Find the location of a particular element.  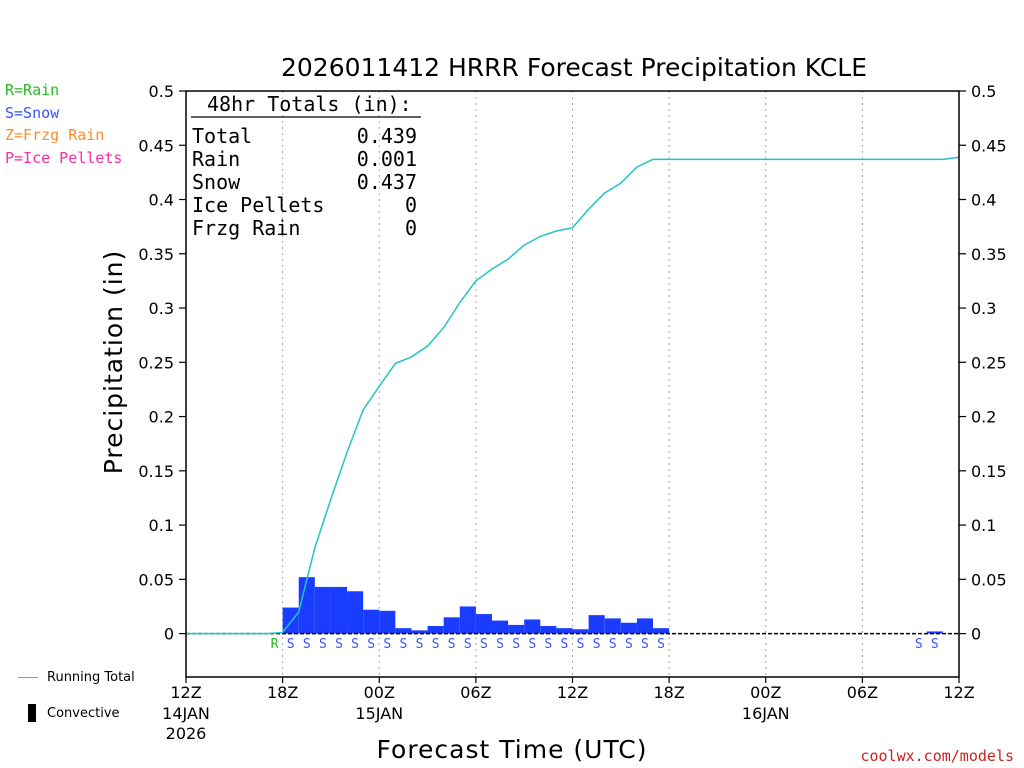

y-tick-label-left: 0.2 is located at coordinates (161, 417).